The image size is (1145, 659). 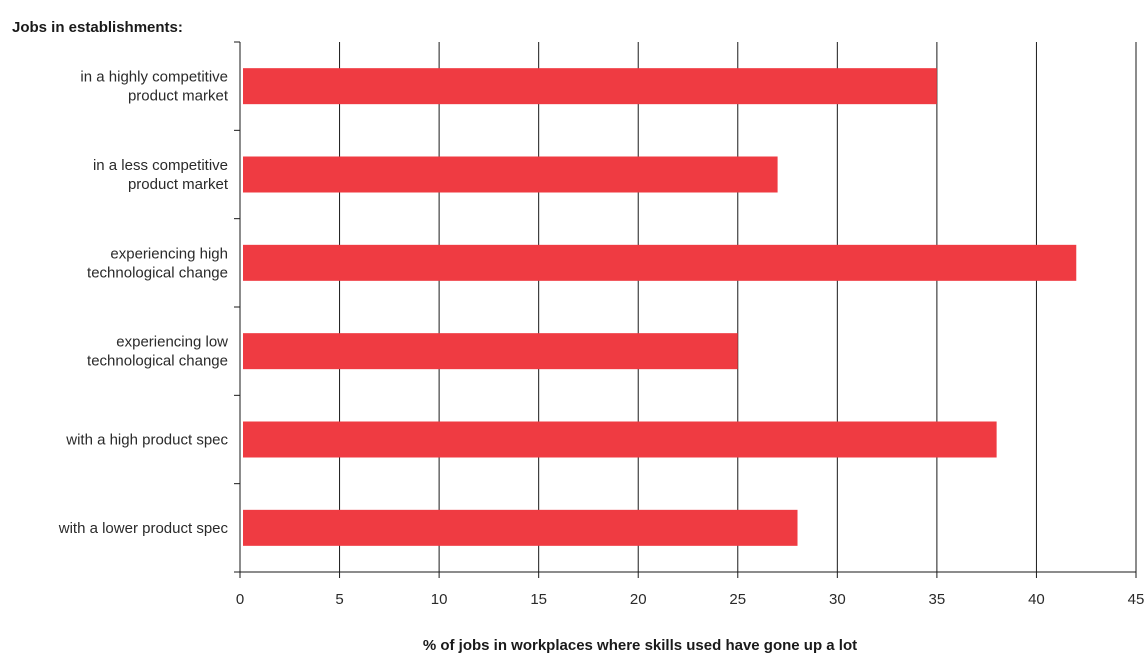 What do you see at coordinates (240, 599) in the screenshot?
I see `x-tick-label: 0` at bounding box center [240, 599].